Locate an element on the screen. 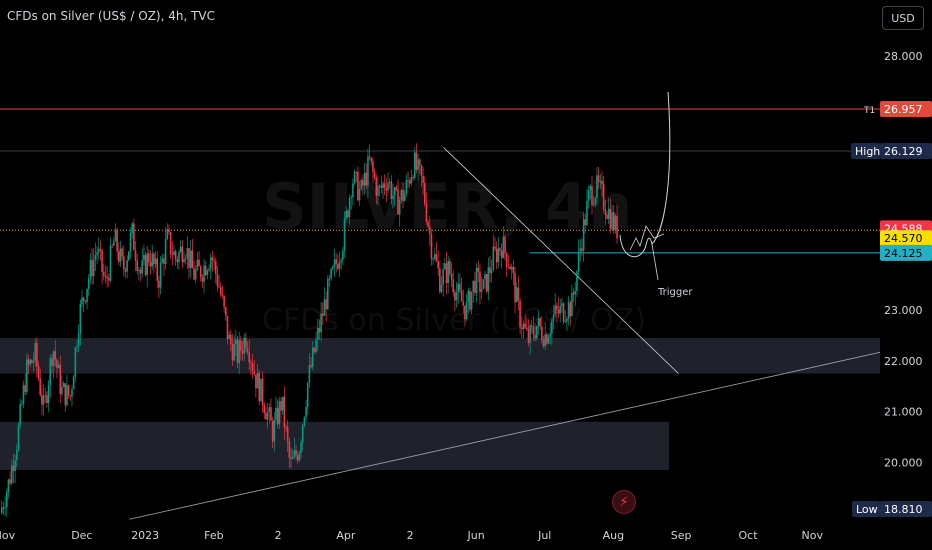 Image resolution: width=932 pixels, height=550 pixels. x-tick-label: 2023 is located at coordinates (145, 535).